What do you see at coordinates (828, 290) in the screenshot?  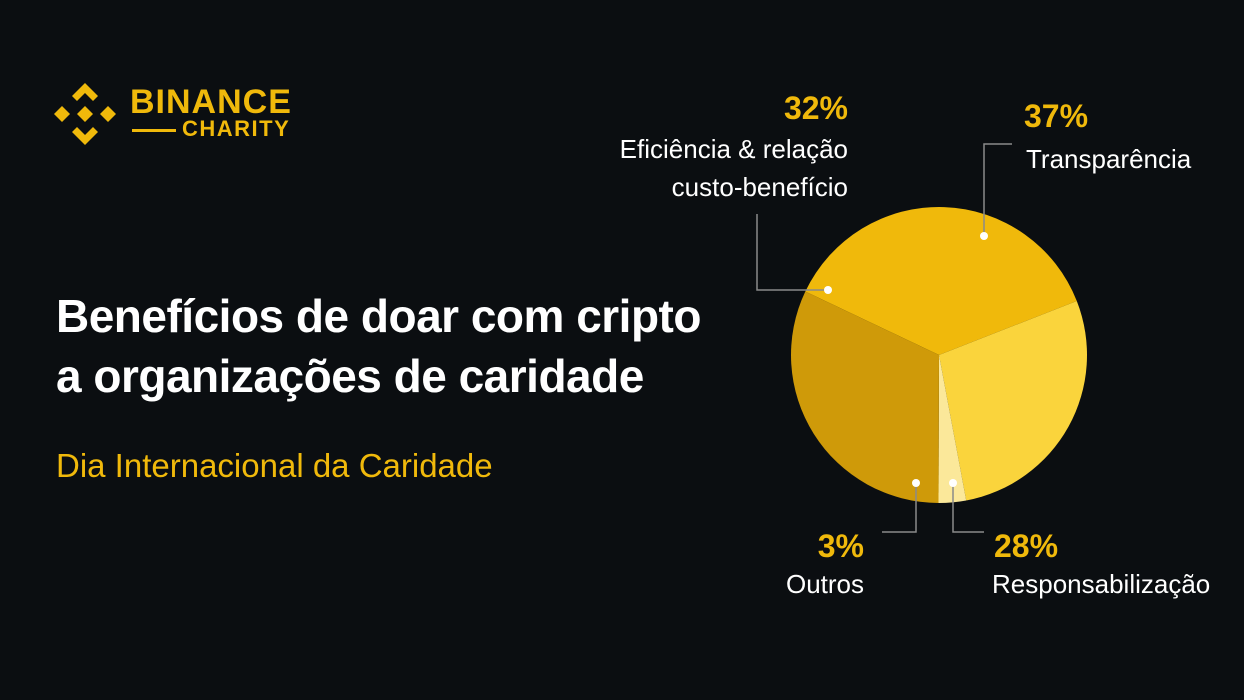 I see `marker-dot-eficiencia` at bounding box center [828, 290].